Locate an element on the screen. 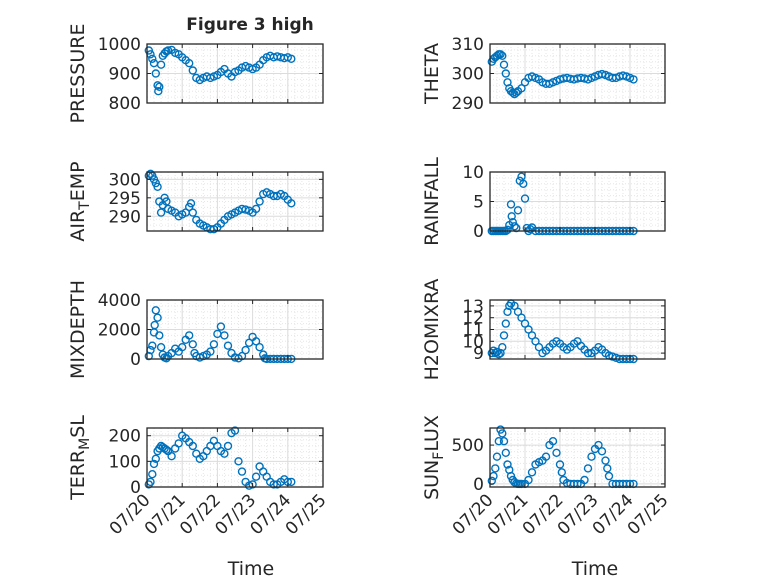 The image size is (778, 583). y-tick-label: 295 is located at coordinates (125, 199).